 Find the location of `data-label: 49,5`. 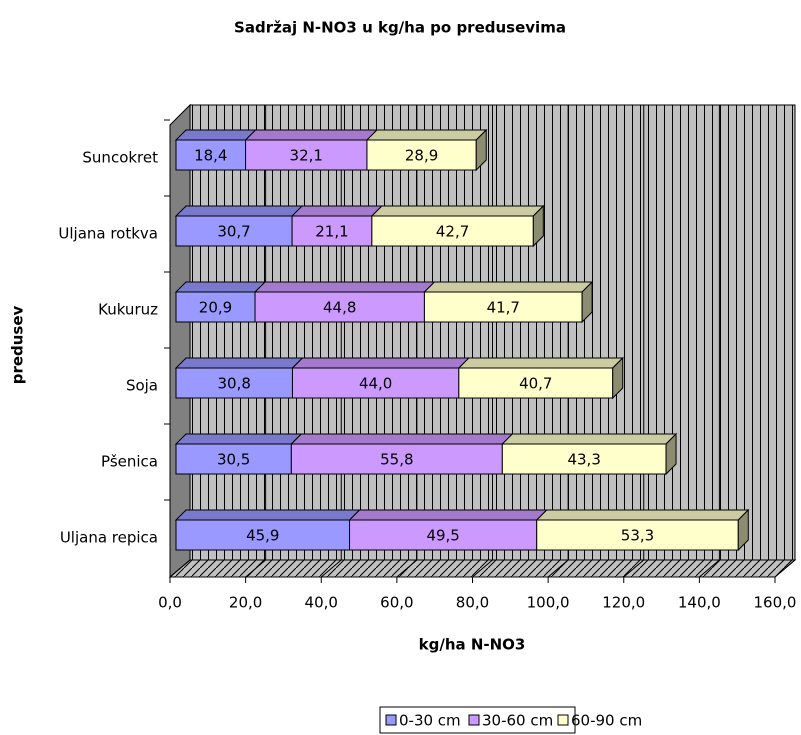

data-label: 49,5 is located at coordinates (442, 536).